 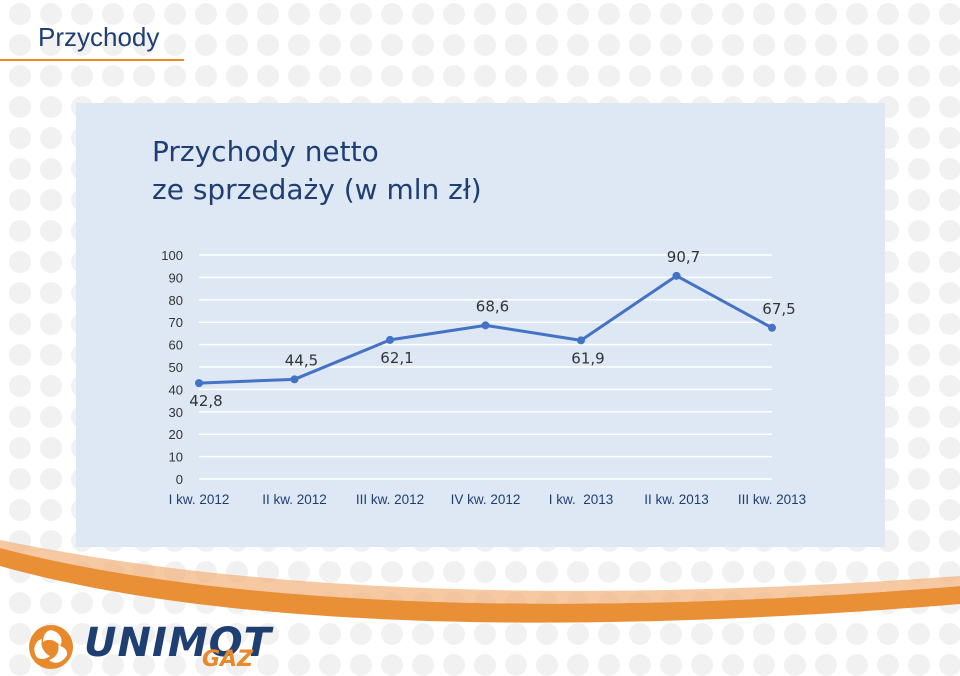 I want to click on x-tick-label: I kw. 2012, so click(x=199, y=499).